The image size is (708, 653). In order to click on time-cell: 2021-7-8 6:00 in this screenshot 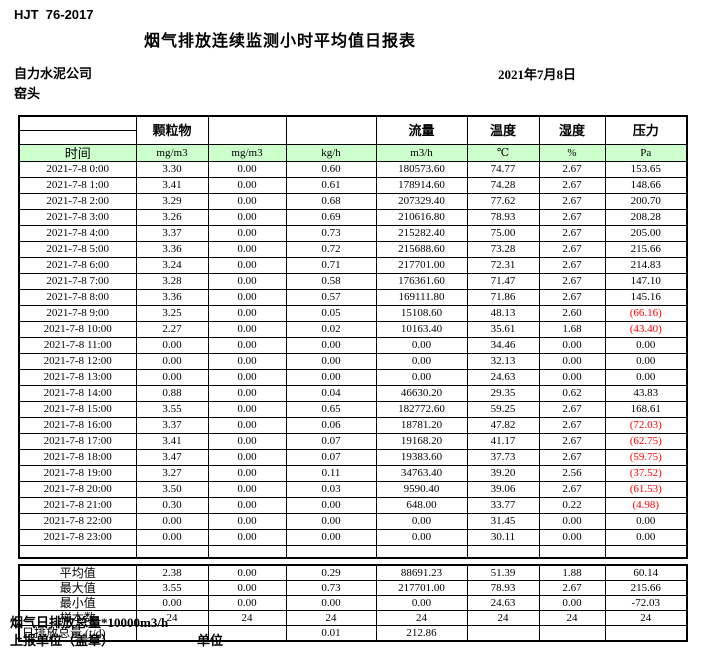, I will do `click(77, 265)`.